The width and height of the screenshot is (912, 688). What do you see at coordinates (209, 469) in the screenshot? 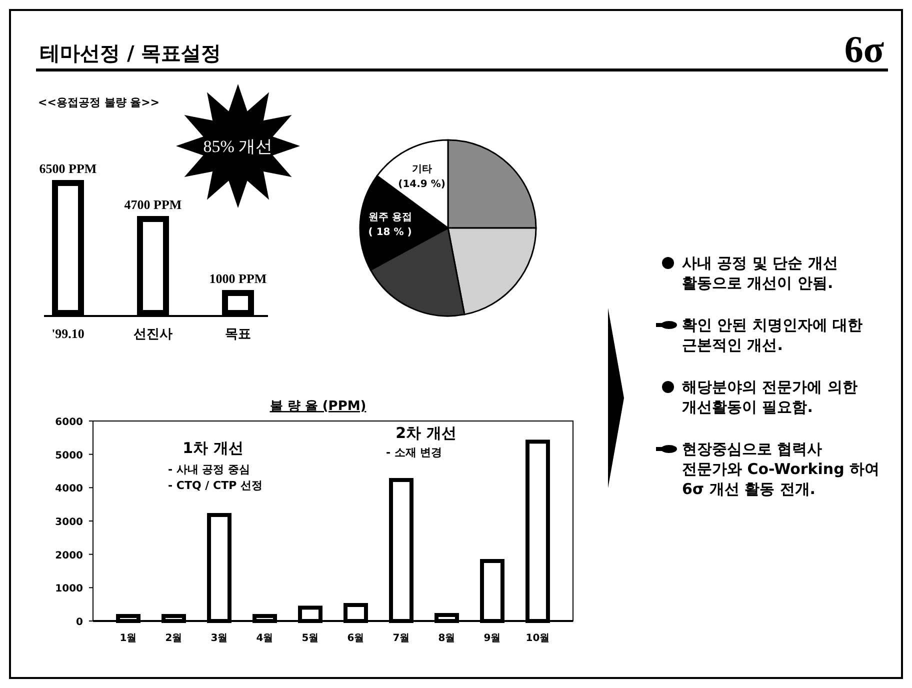
I see `annotation: - 사내 공정 중심` at bounding box center [209, 469].